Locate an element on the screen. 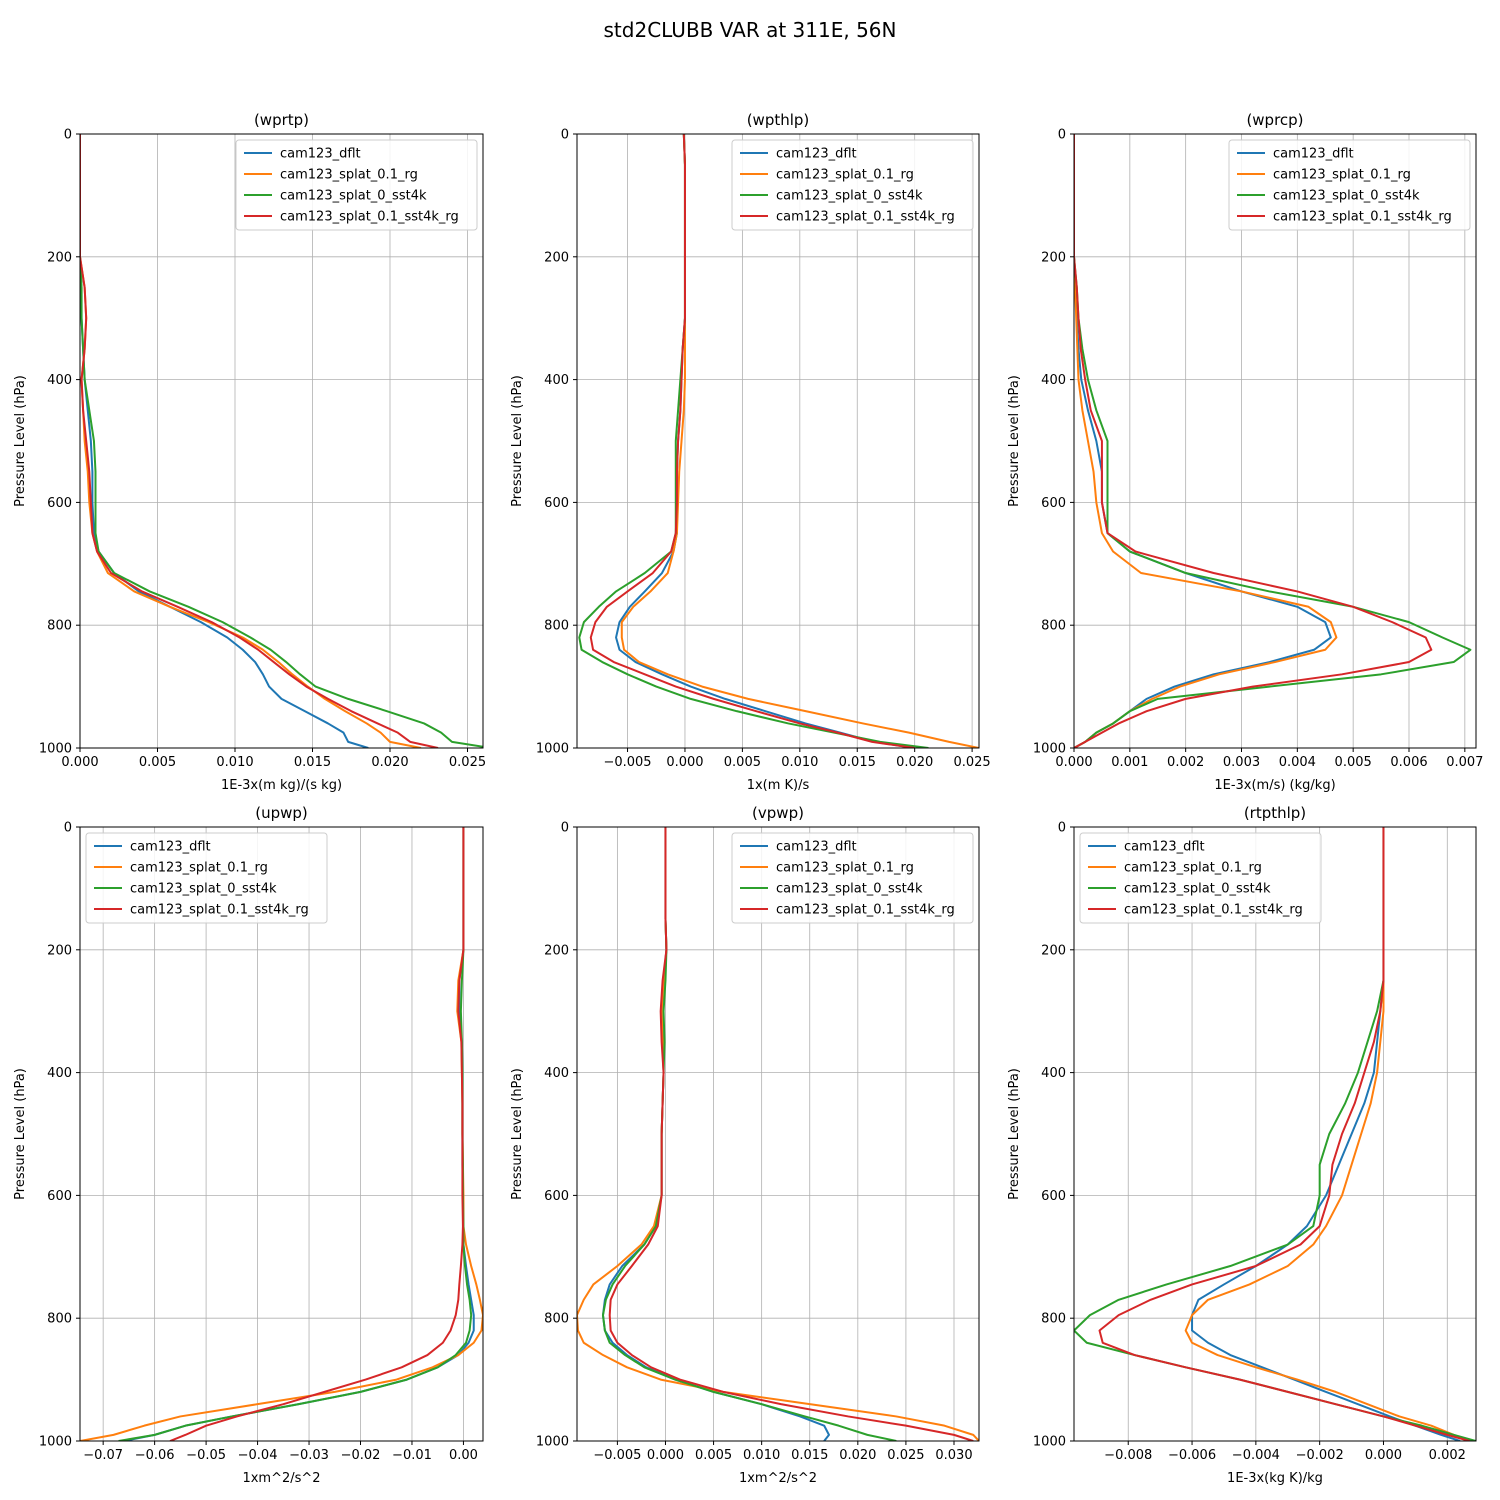 The width and height of the screenshot is (1500, 1500). x-axis-label: 1E-3x(kg K)/kg is located at coordinates (1275, 1478).